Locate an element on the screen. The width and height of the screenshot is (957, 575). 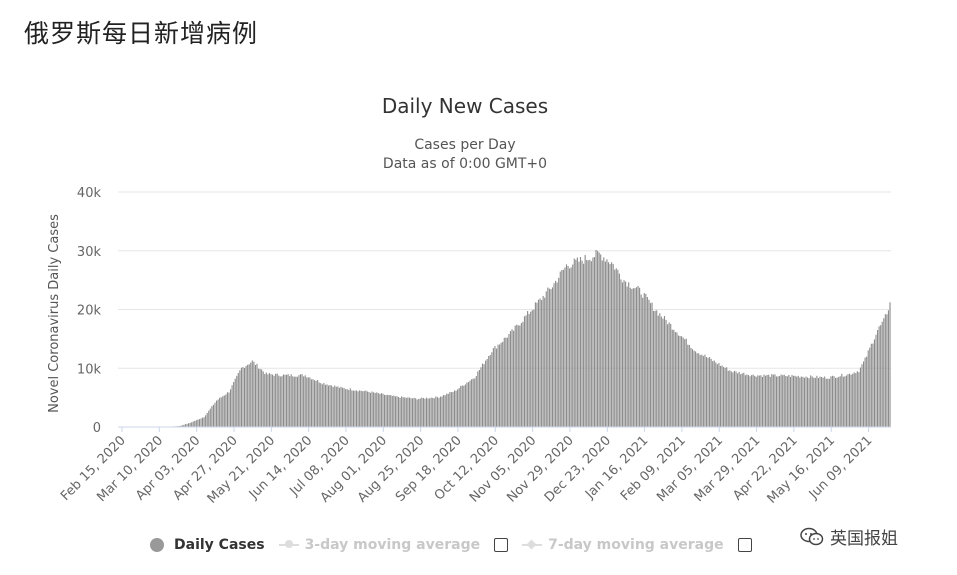
legend-item-7-day-average: 7-day moving average is located at coordinates (637, 545).